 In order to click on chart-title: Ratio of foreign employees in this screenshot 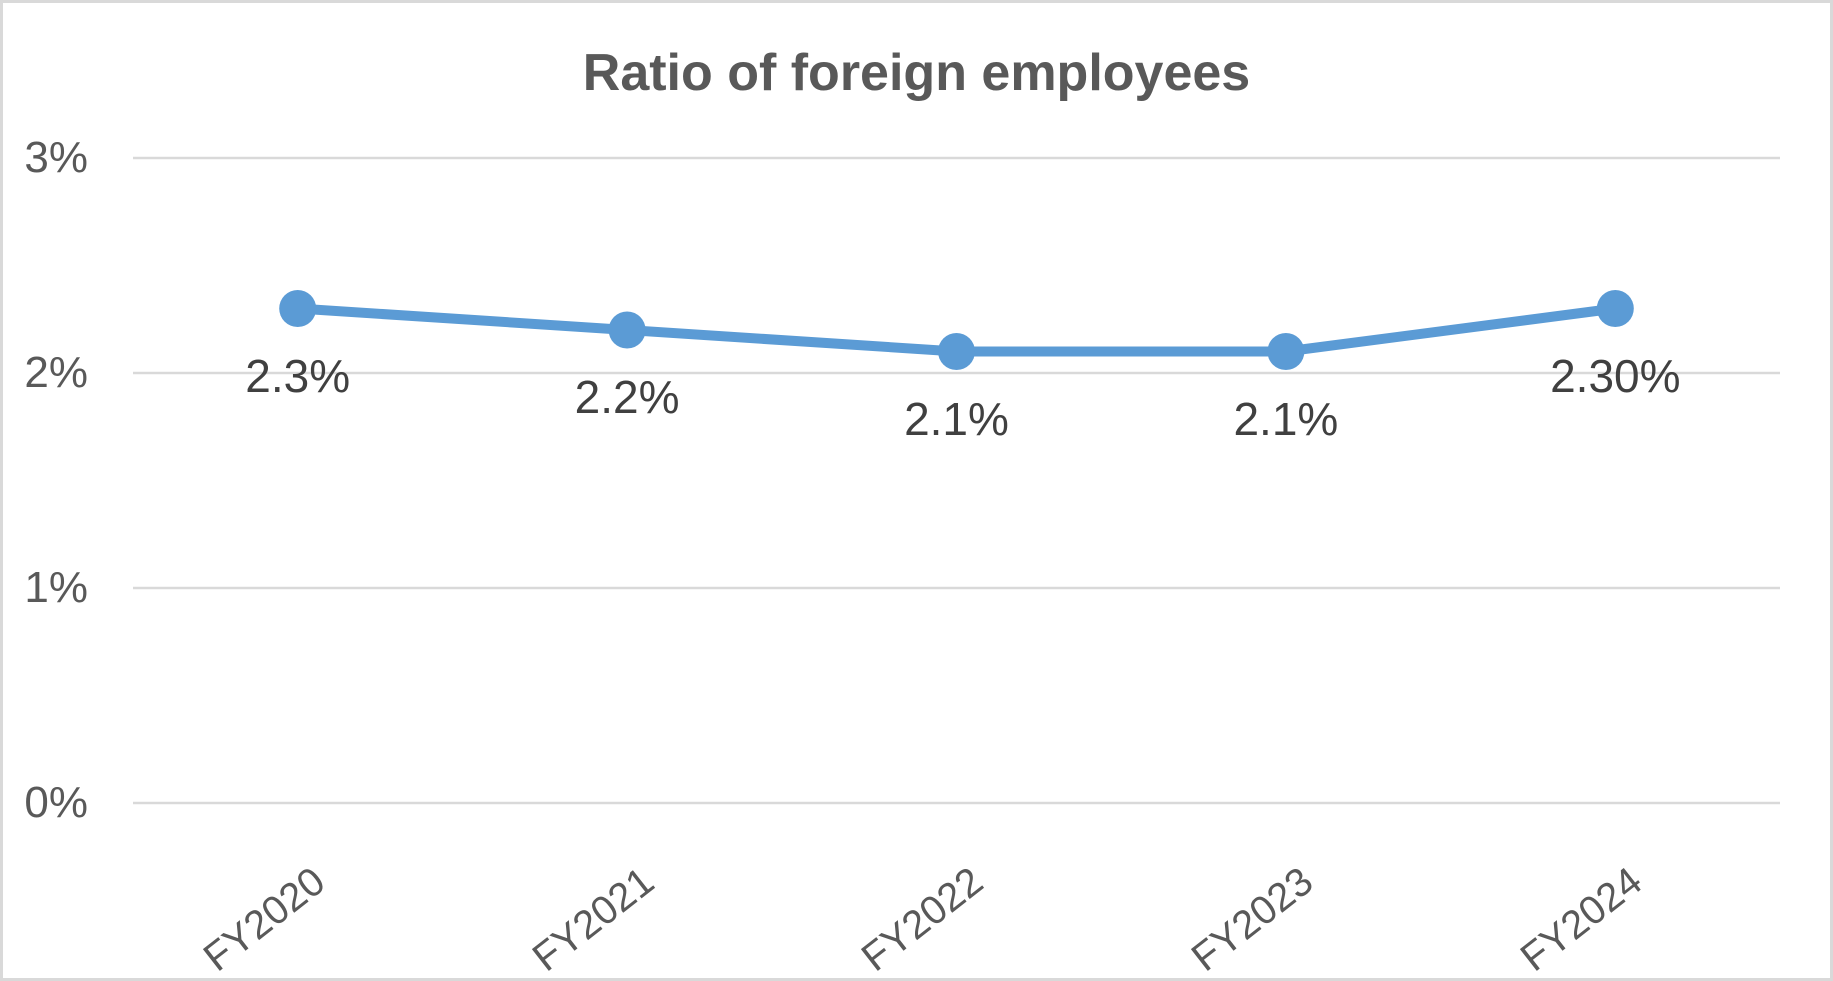, I will do `click(916, 73)`.